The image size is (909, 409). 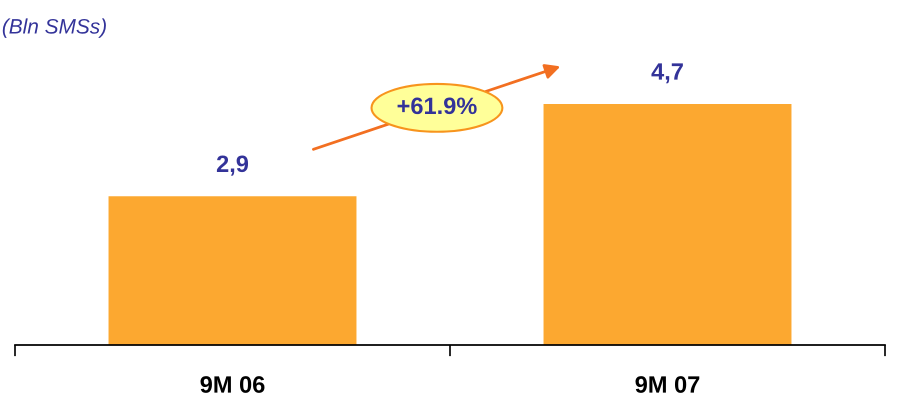 I want to click on y-axis-title: (Bln SMSs), so click(x=54, y=28).